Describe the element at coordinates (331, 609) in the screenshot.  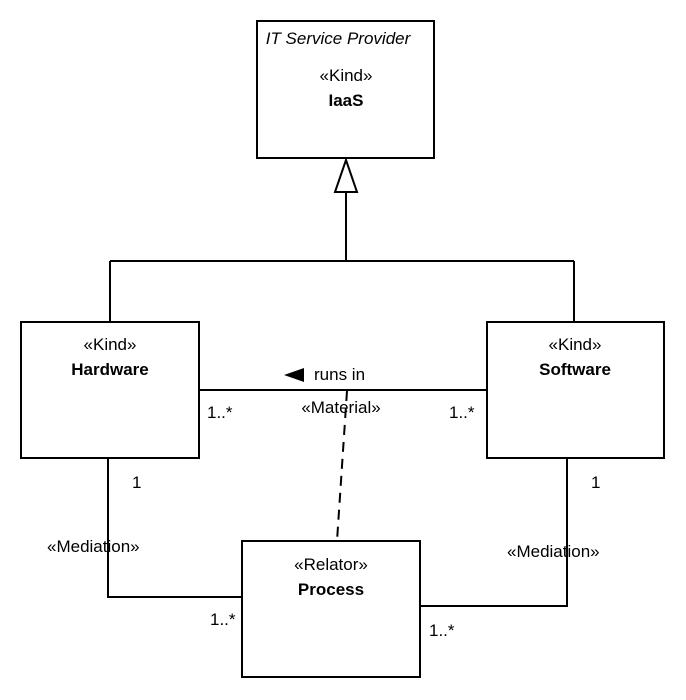
I see `class-process` at that location.